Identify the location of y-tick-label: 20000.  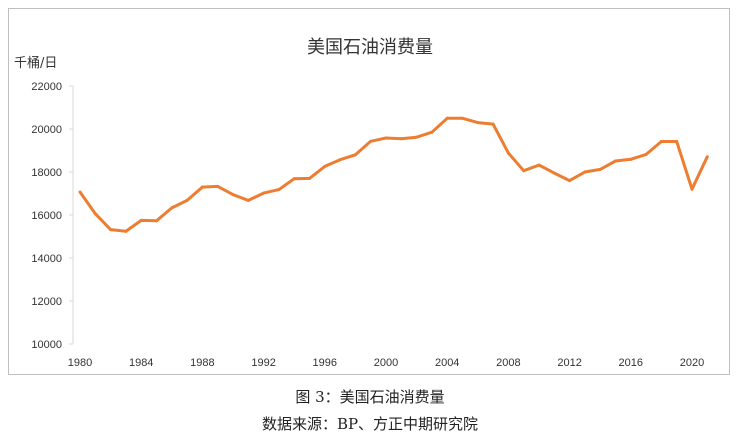
(46, 130).